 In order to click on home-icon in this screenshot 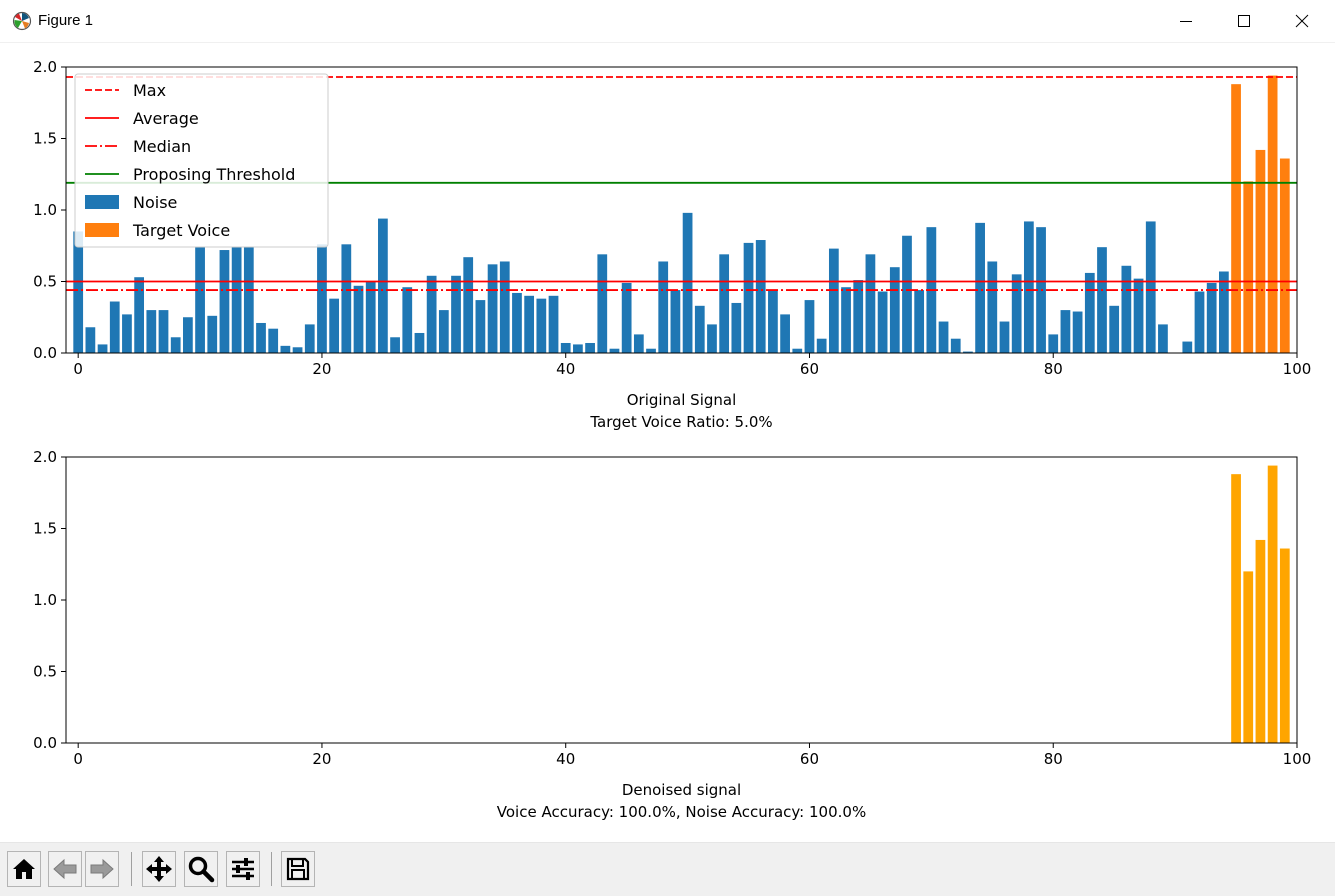, I will do `click(24, 869)`.